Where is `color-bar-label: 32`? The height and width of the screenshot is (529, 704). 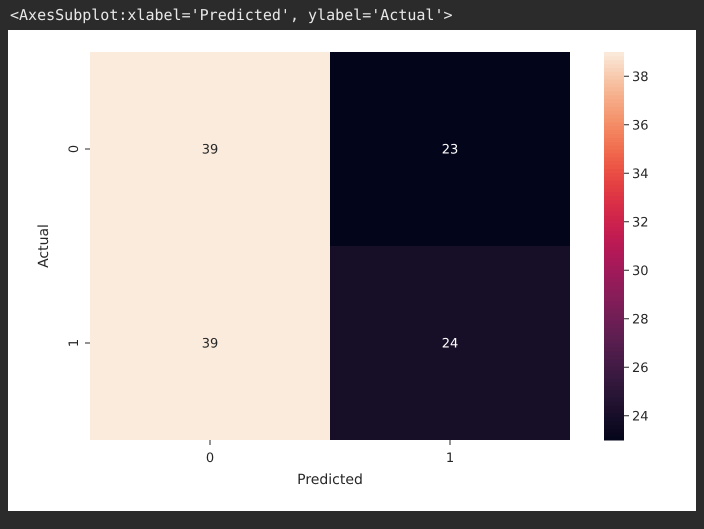
color-bar-label: 32 is located at coordinates (640, 222).